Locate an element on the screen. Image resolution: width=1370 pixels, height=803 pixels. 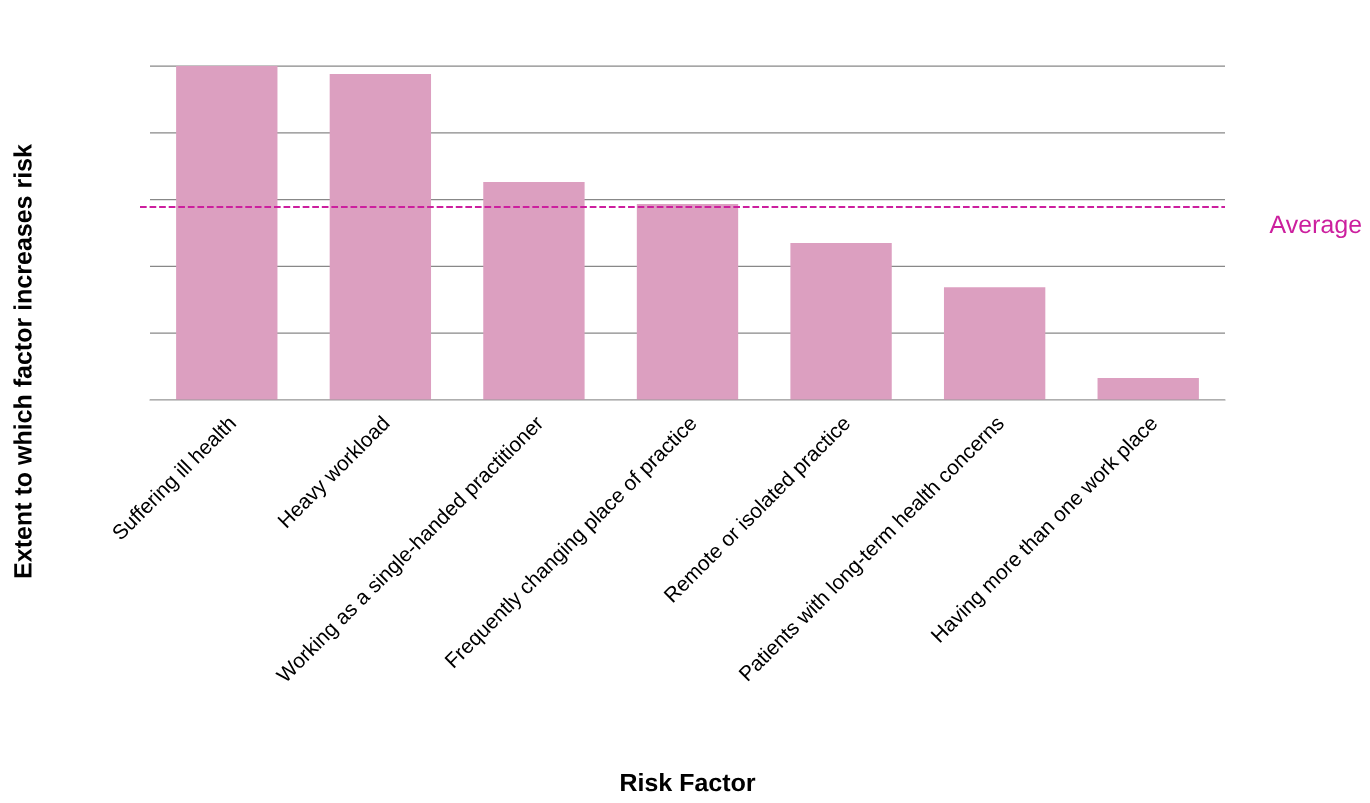
x-axis-title: Risk Factor is located at coordinates (688, 782).